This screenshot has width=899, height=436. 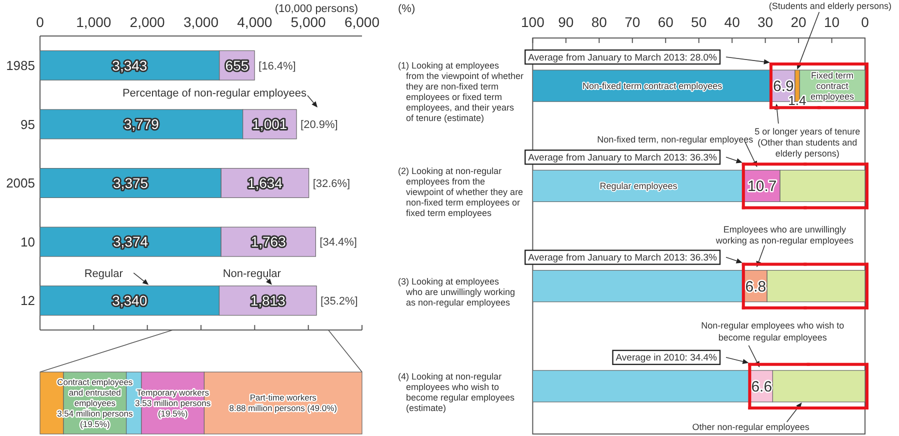 What do you see at coordinates (237, 65) in the screenshot?
I see `data-label: 655` at bounding box center [237, 65].